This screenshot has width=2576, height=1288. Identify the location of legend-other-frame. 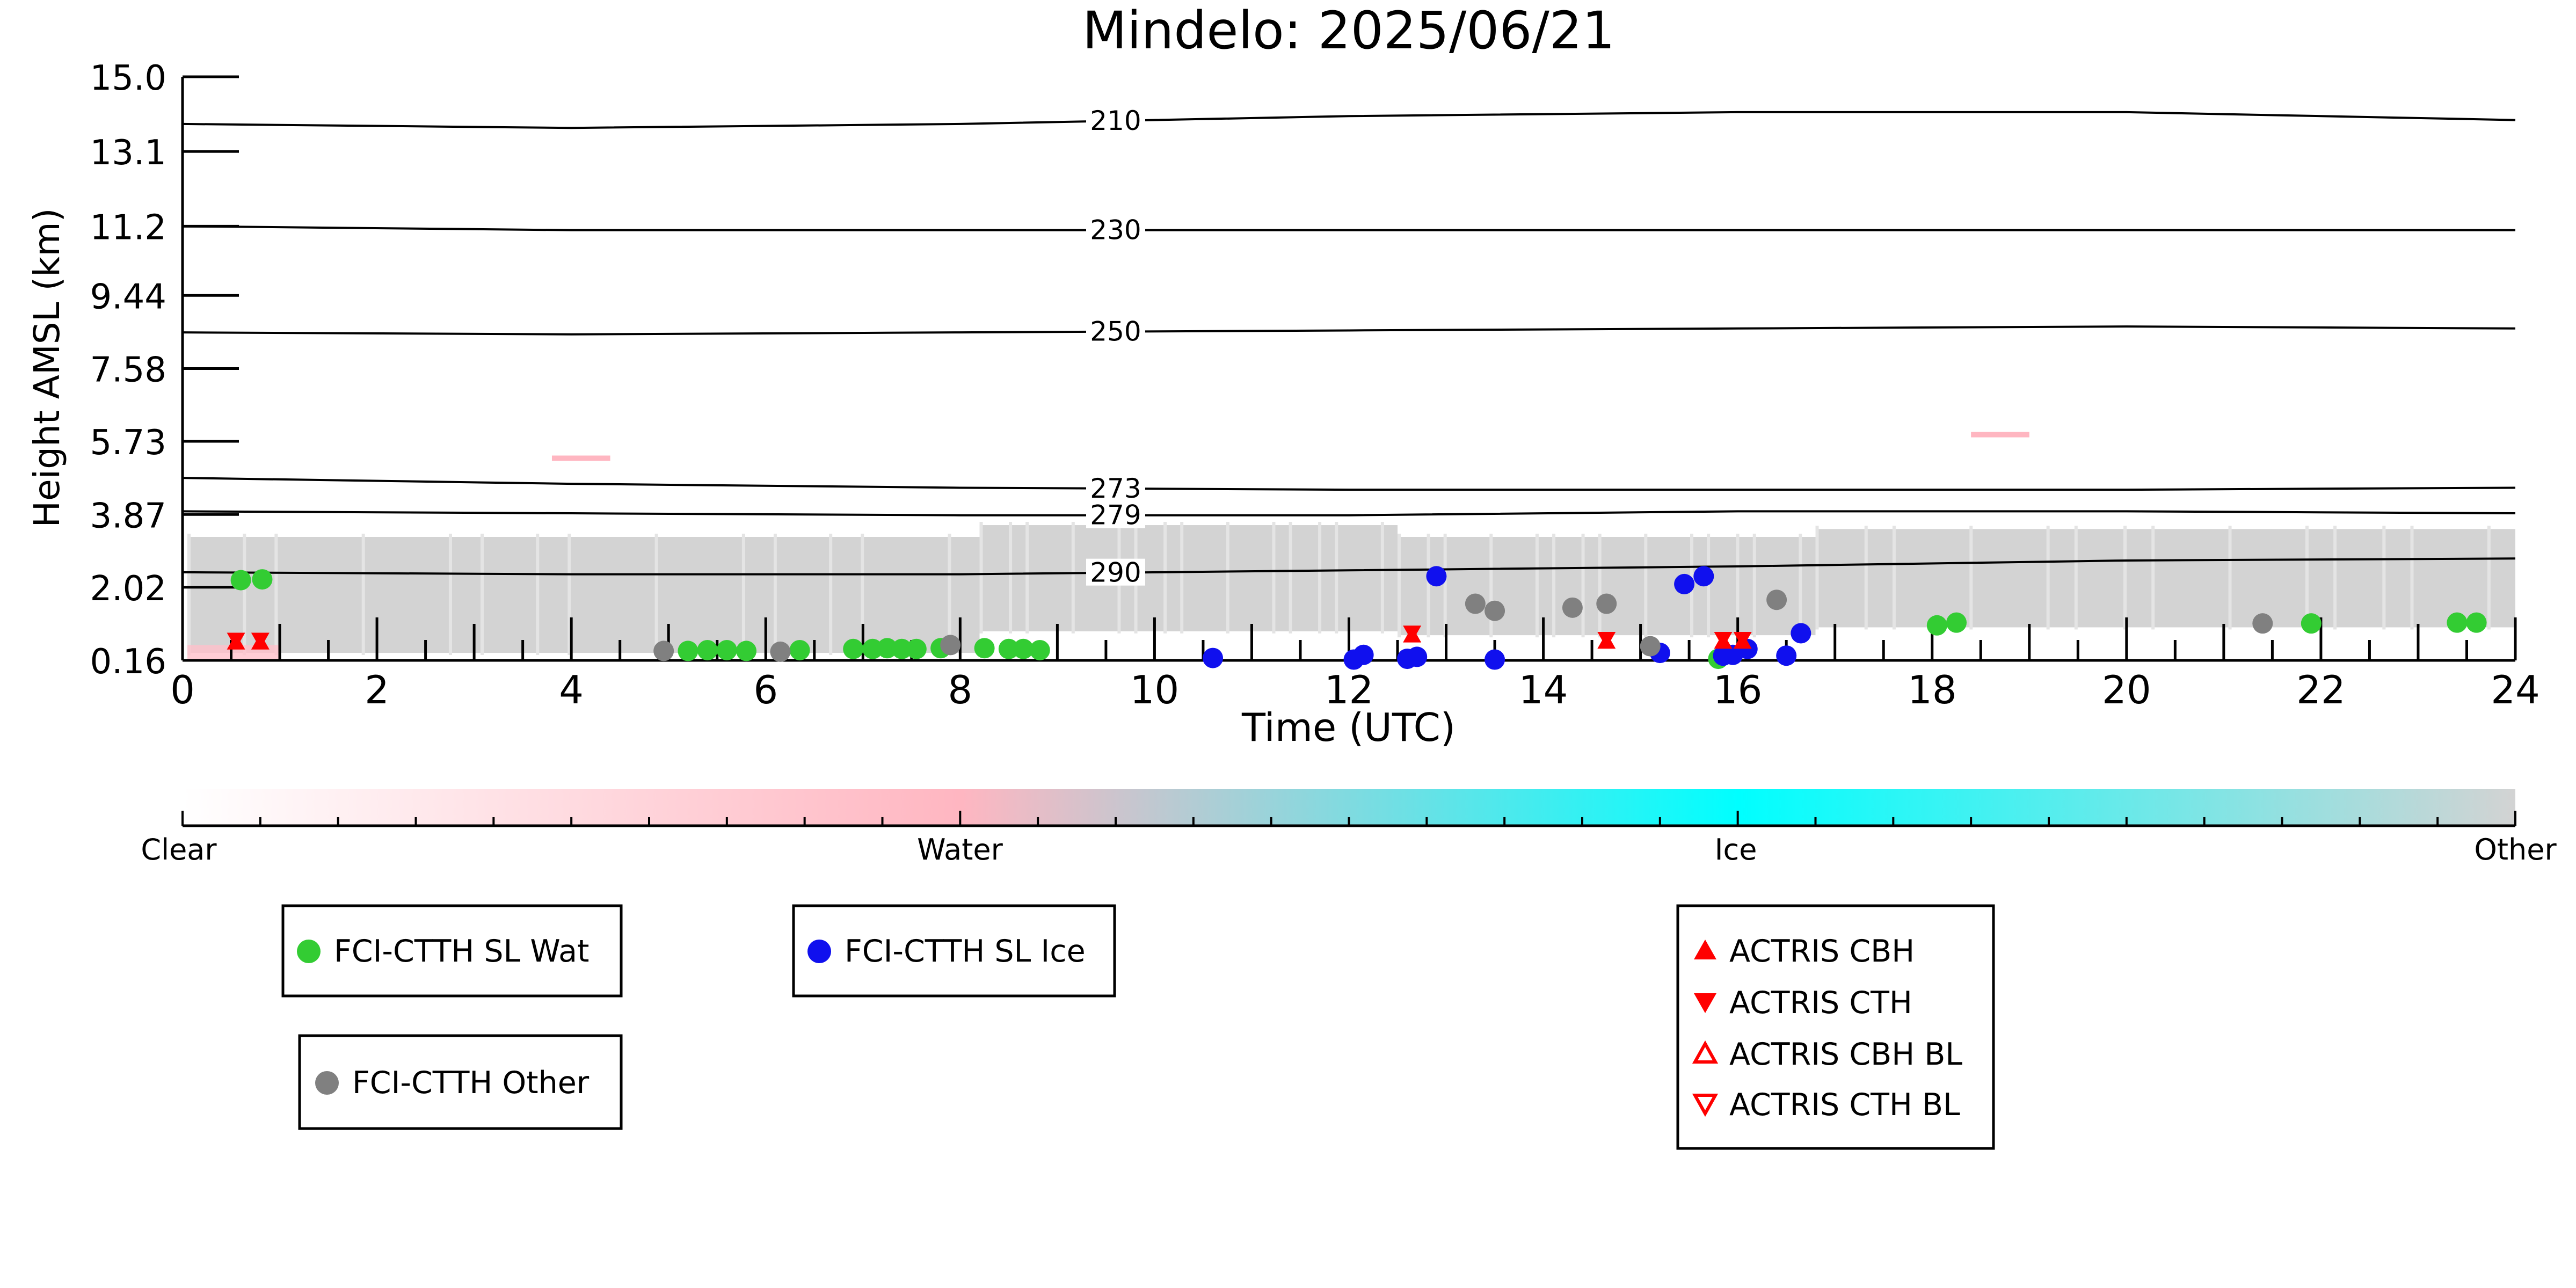
(460, 1082).